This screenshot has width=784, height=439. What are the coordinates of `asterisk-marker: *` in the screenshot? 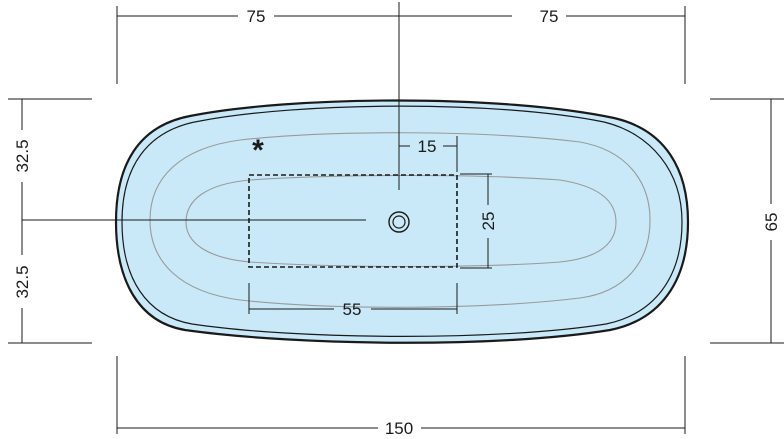 It's located at (258, 150).